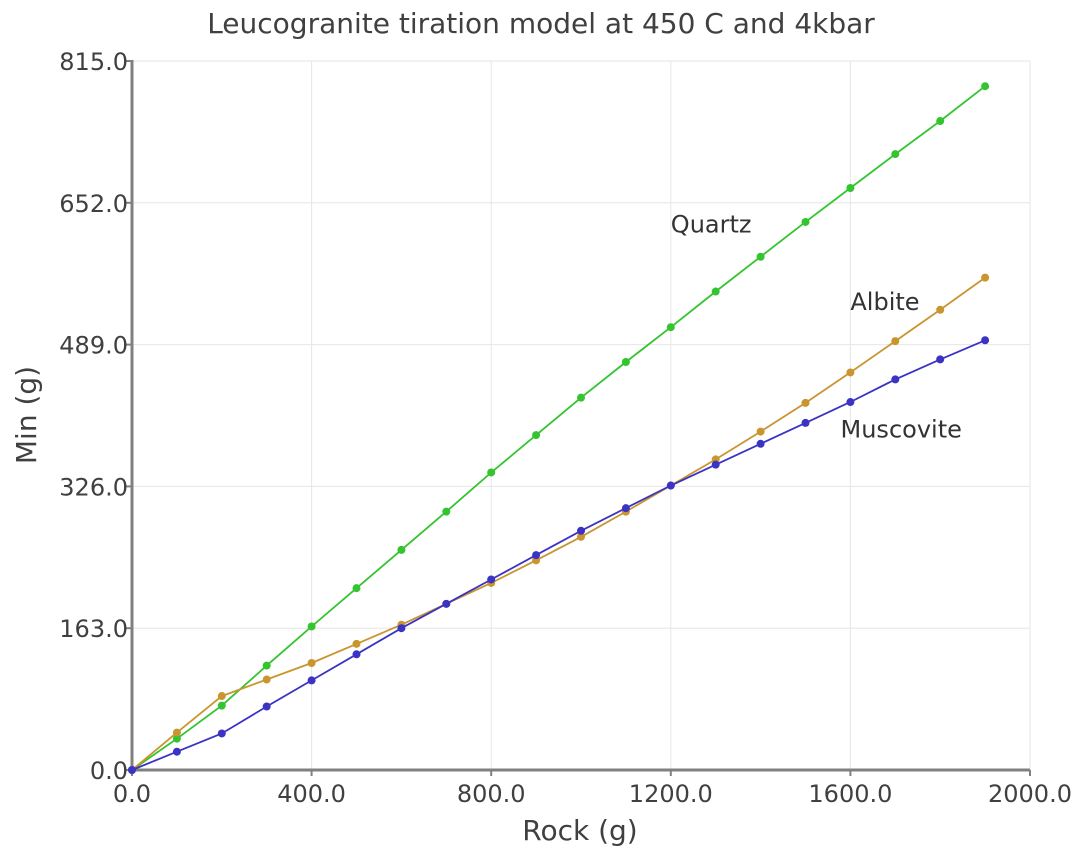 This screenshot has height=851, width=1078. Describe the element at coordinates (671, 794) in the screenshot. I see `x-tick-label: 1200.0` at that location.